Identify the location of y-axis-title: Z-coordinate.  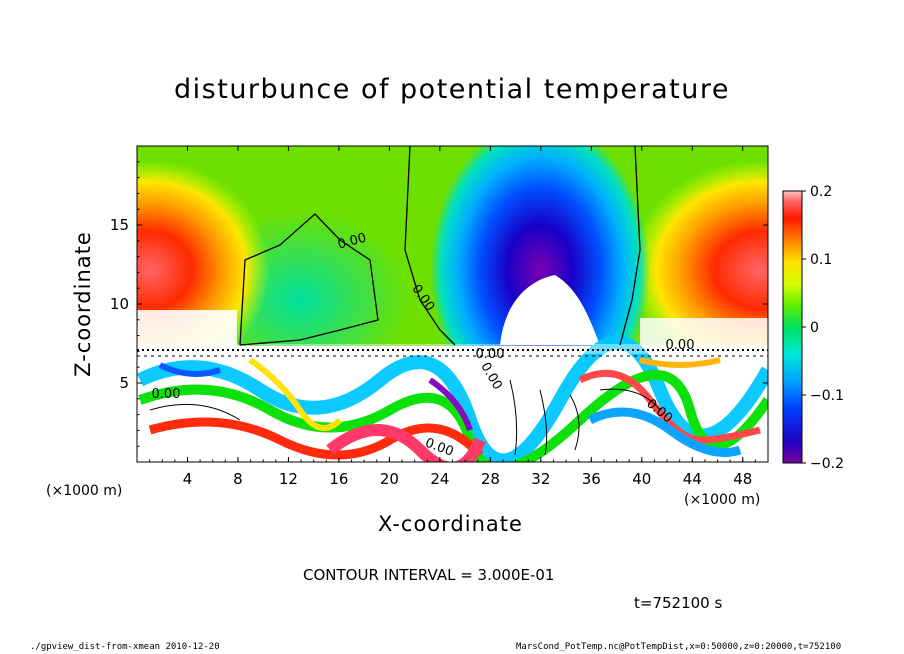
(83, 304).